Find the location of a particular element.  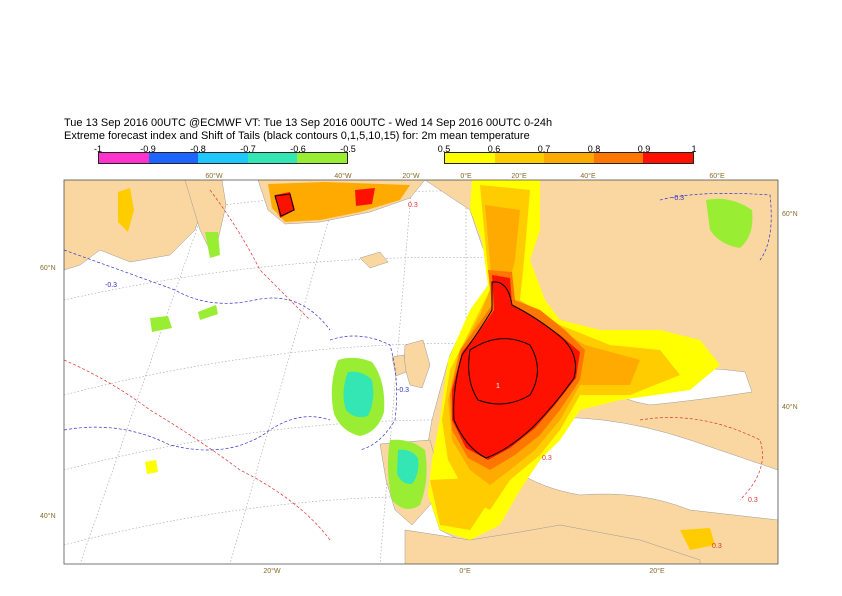

efi-neg-band-0.5-west is located at coordinates (161, 324).